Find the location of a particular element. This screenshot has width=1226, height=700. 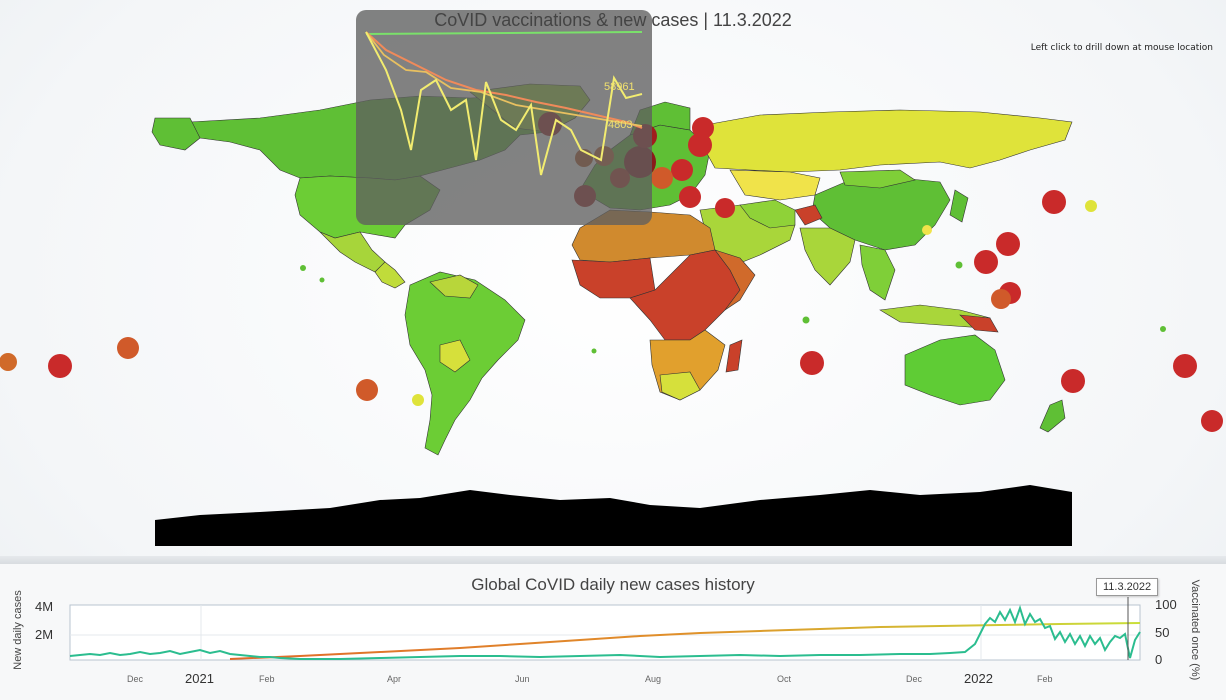

country-trend-chart: 58961 4803 is located at coordinates (504, 103).